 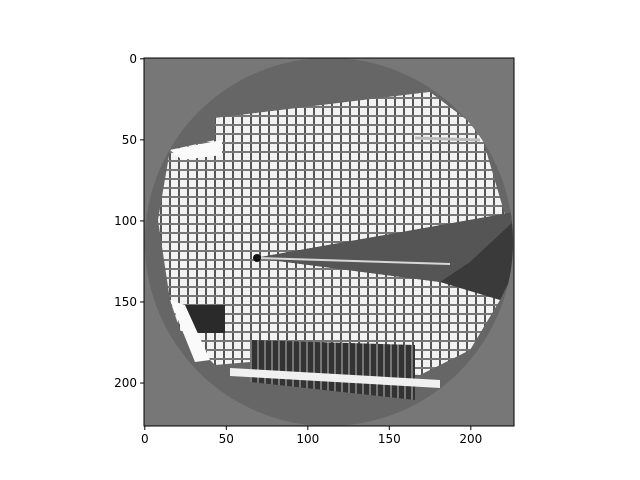 What do you see at coordinates (307, 439) in the screenshot?
I see `x-tick-label: 100` at bounding box center [307, 439].